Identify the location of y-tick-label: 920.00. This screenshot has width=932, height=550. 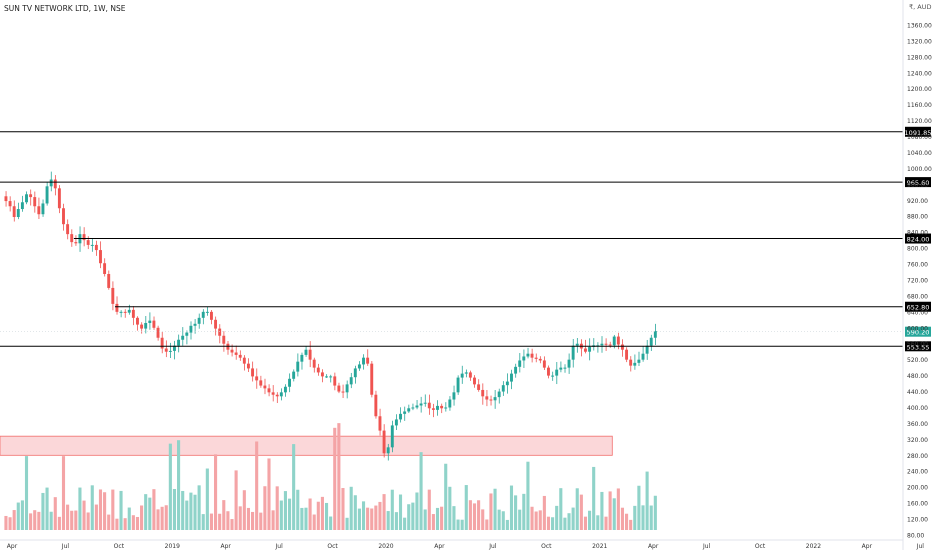
(917, 201).